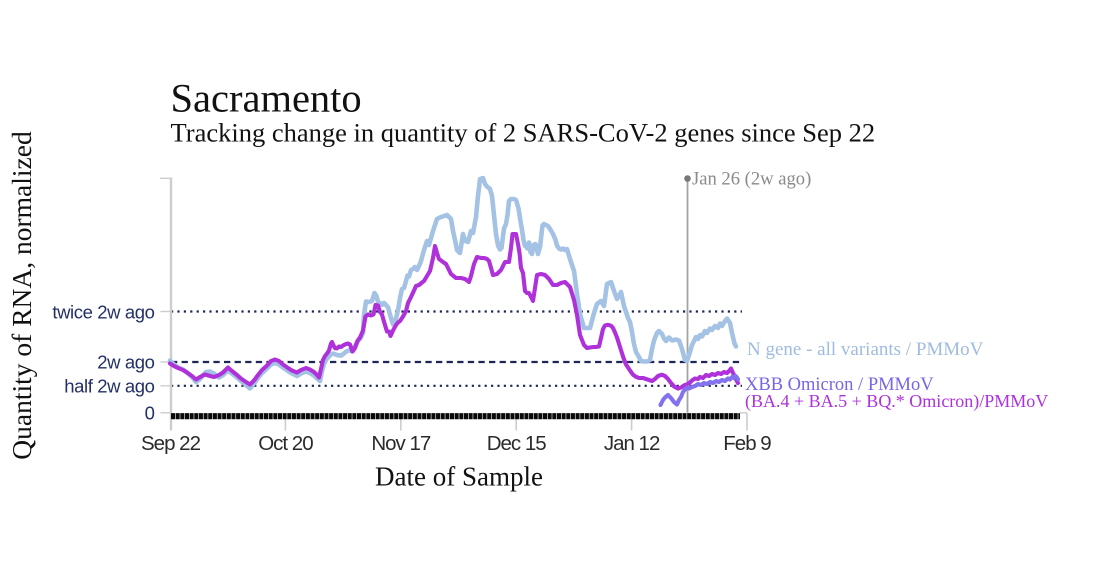 The image size is (1100, 567). I want to click on svg-text:(BA.4 + BA.5 + BQ.* Omicron)/P: (BA.4 + BA.5 + BQ.* Omicron)/PMMoV, so click(896, 401).